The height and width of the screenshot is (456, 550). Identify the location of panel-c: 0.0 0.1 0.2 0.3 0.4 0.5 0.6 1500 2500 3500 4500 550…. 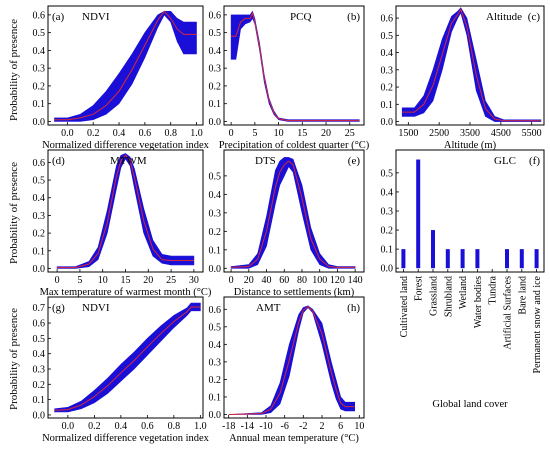
(463, 78).